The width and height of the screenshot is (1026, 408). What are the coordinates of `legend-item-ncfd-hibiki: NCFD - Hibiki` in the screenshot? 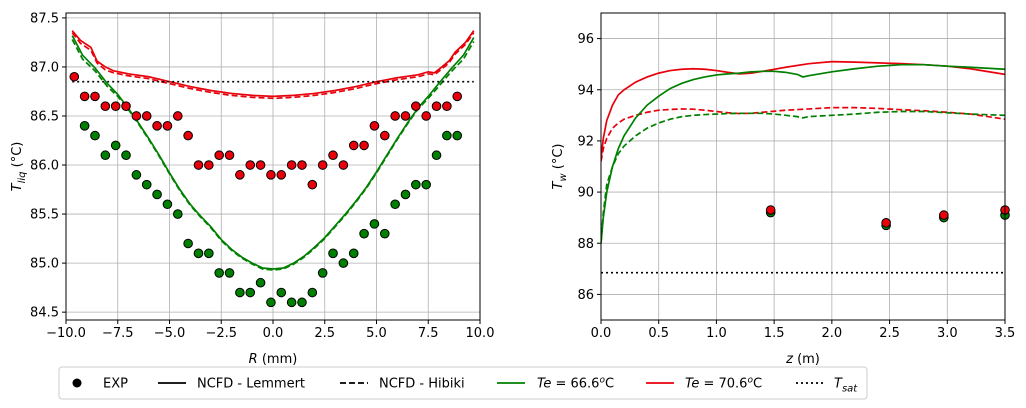 It's located at (402, 384).